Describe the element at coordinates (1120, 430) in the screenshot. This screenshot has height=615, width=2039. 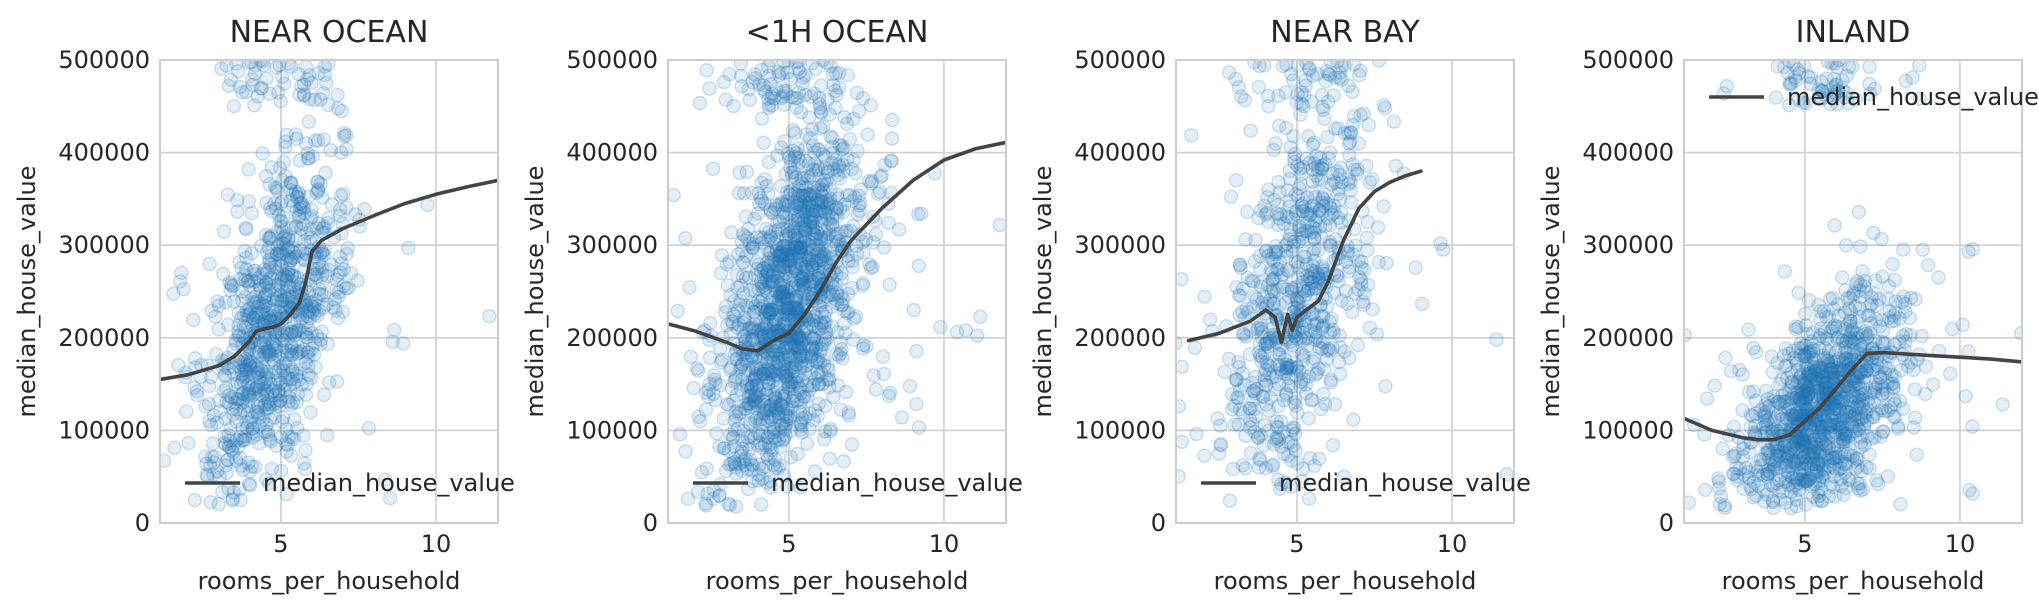
I see `y-tick-label: 100000` at that location.